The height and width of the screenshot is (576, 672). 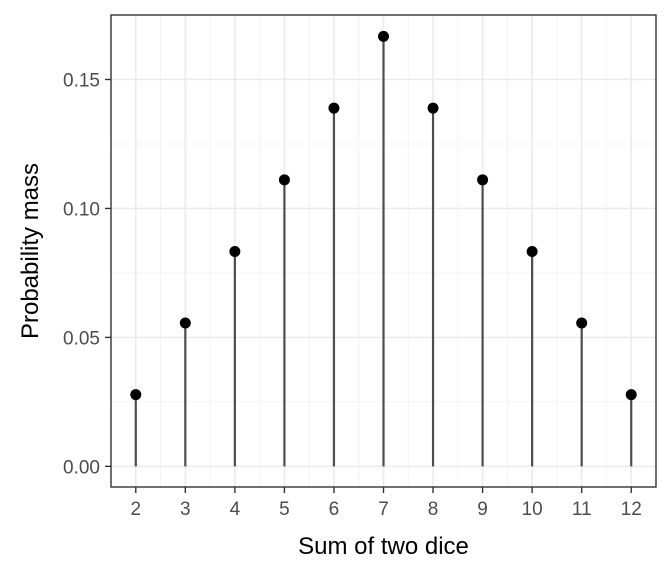 I want to click on x-tick-label: 5, so click(x=284, y=509).